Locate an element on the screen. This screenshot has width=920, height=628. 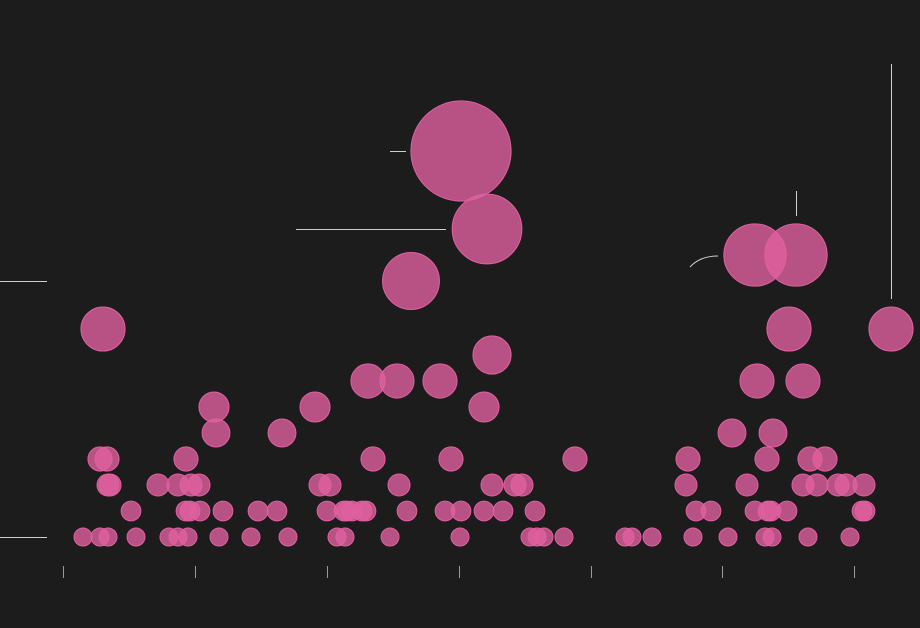
leader-curve is located at coordinates (704, 261).